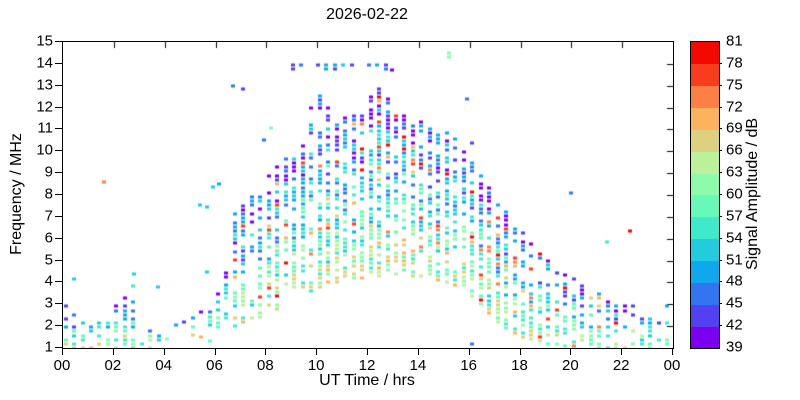 This screenshot has width=800, height=400. Describe the element at coordinates (113, 365) in the screenshot. I see `x-tick-label: 02` at that location.